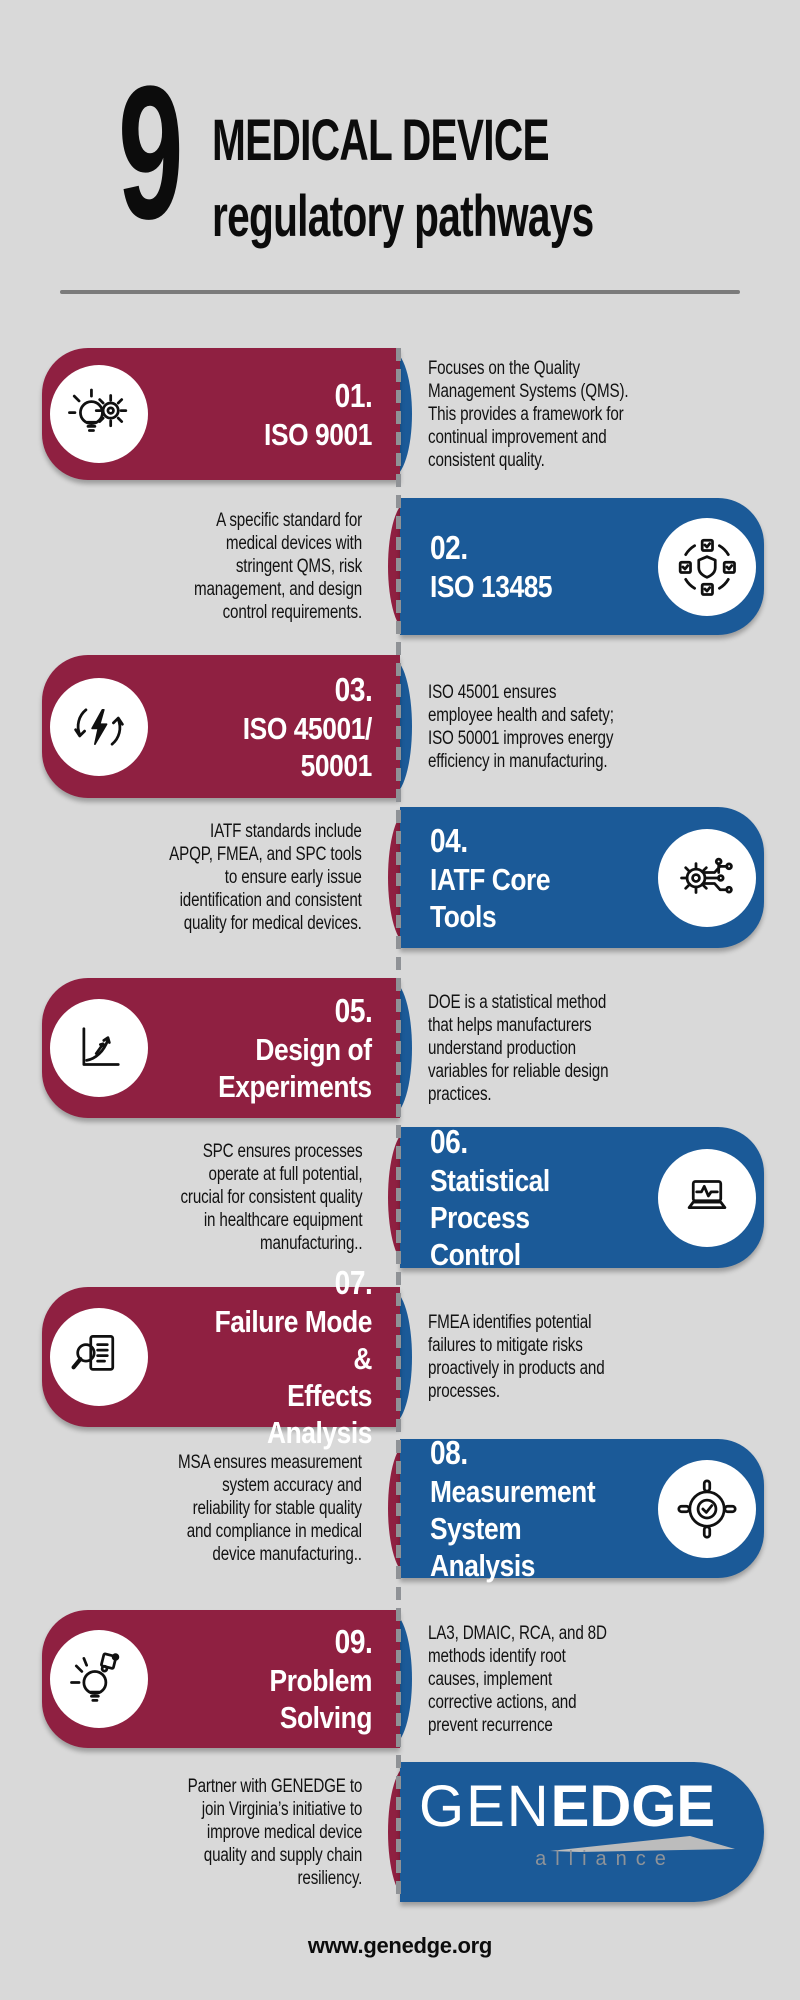 The height and width of the screenshot is (2000, 800). I want to click on pathway-number: 09., so click(353, 1641).